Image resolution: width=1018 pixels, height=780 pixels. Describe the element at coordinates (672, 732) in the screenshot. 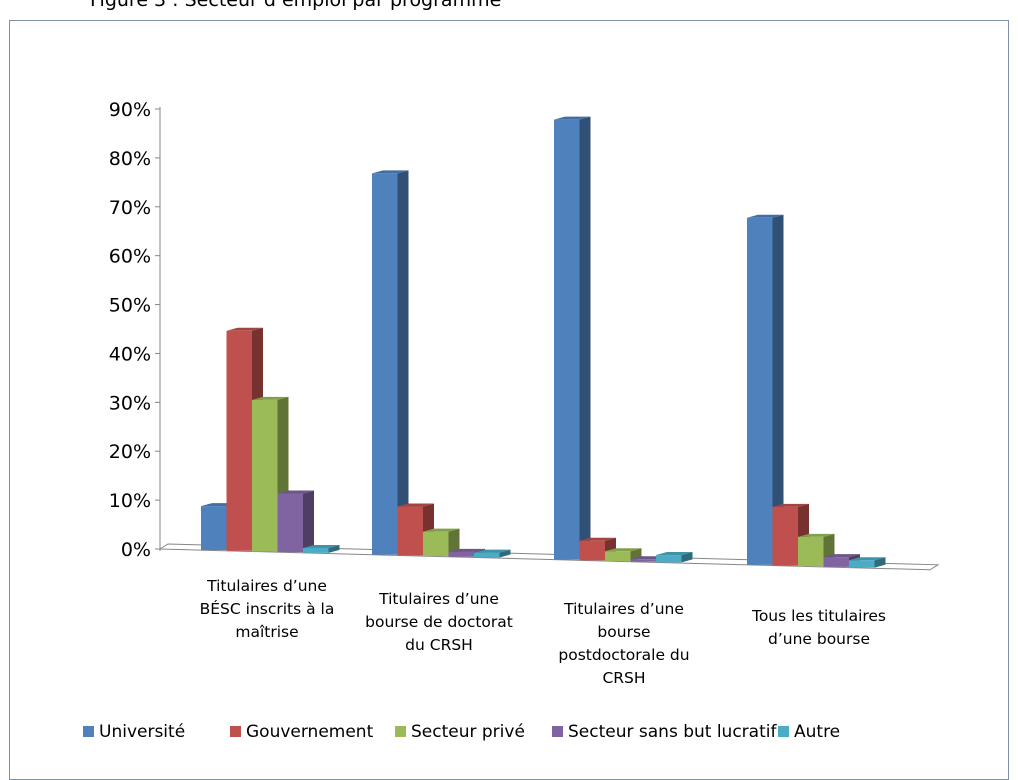

I see `legend-label: Secteur sans but lucratif` at that location.